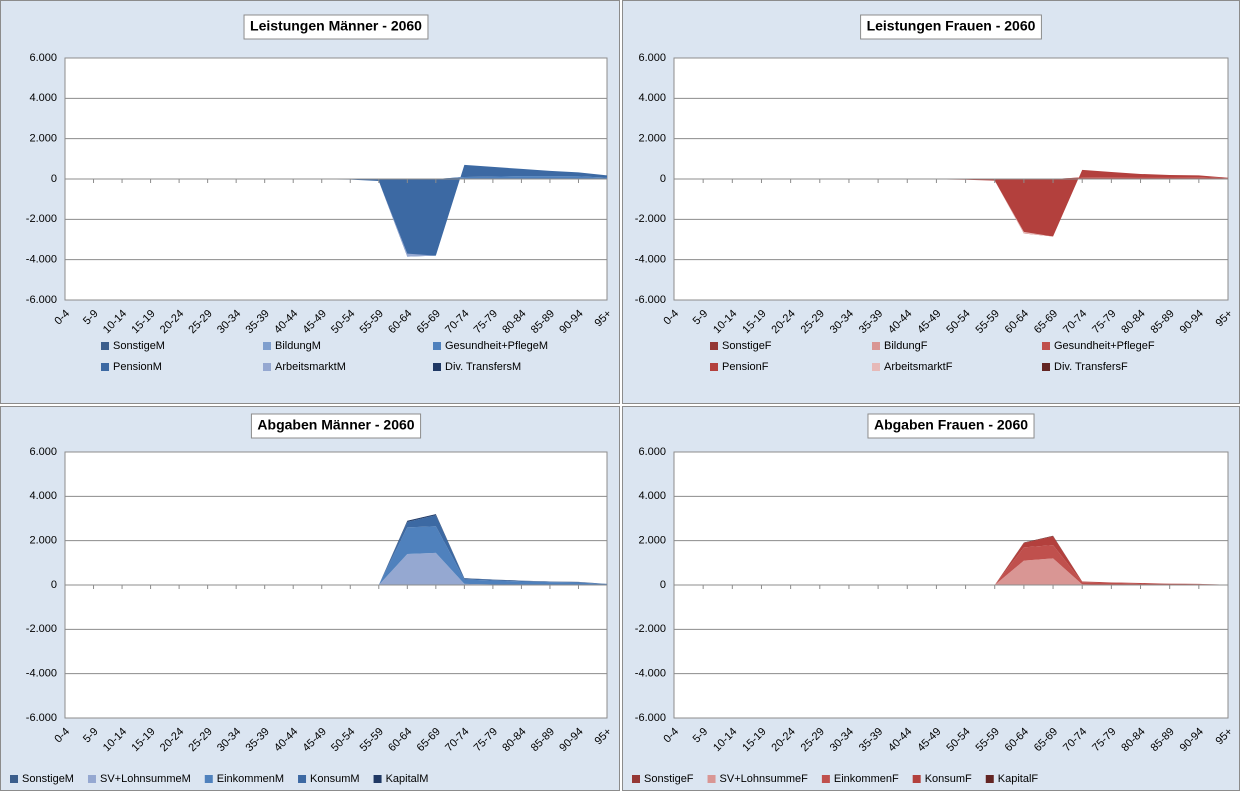 The image size is (1240, 791). I want to click on area, so click(336, 177).